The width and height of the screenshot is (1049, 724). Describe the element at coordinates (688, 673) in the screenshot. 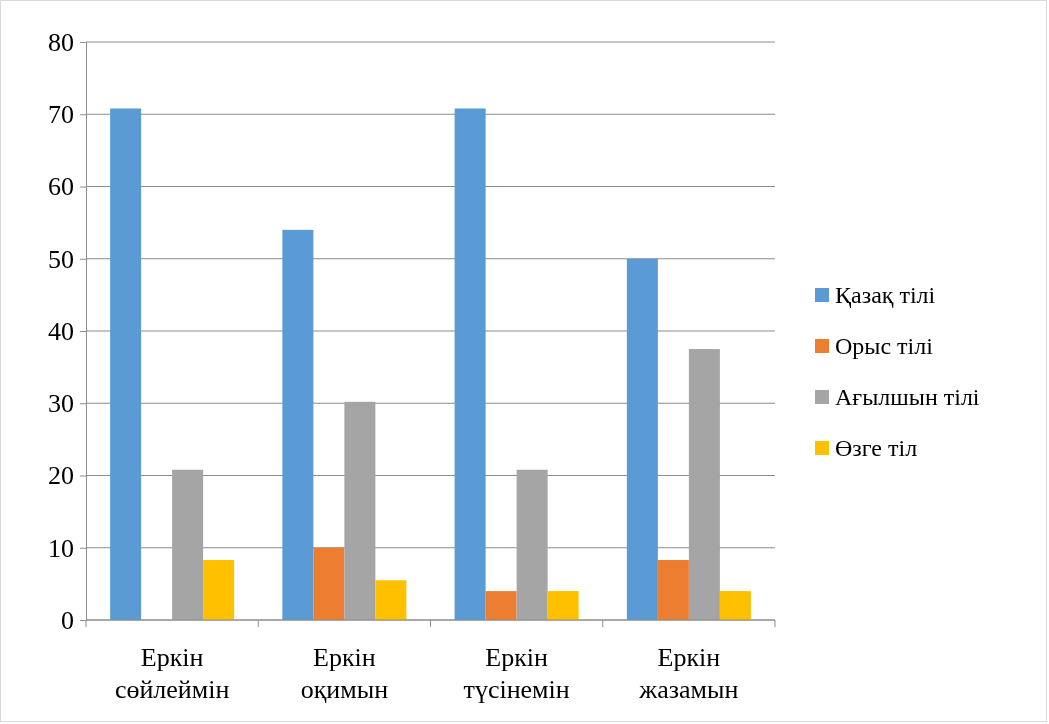

I see `x-tick-label: Еркін жазамын` at that location.